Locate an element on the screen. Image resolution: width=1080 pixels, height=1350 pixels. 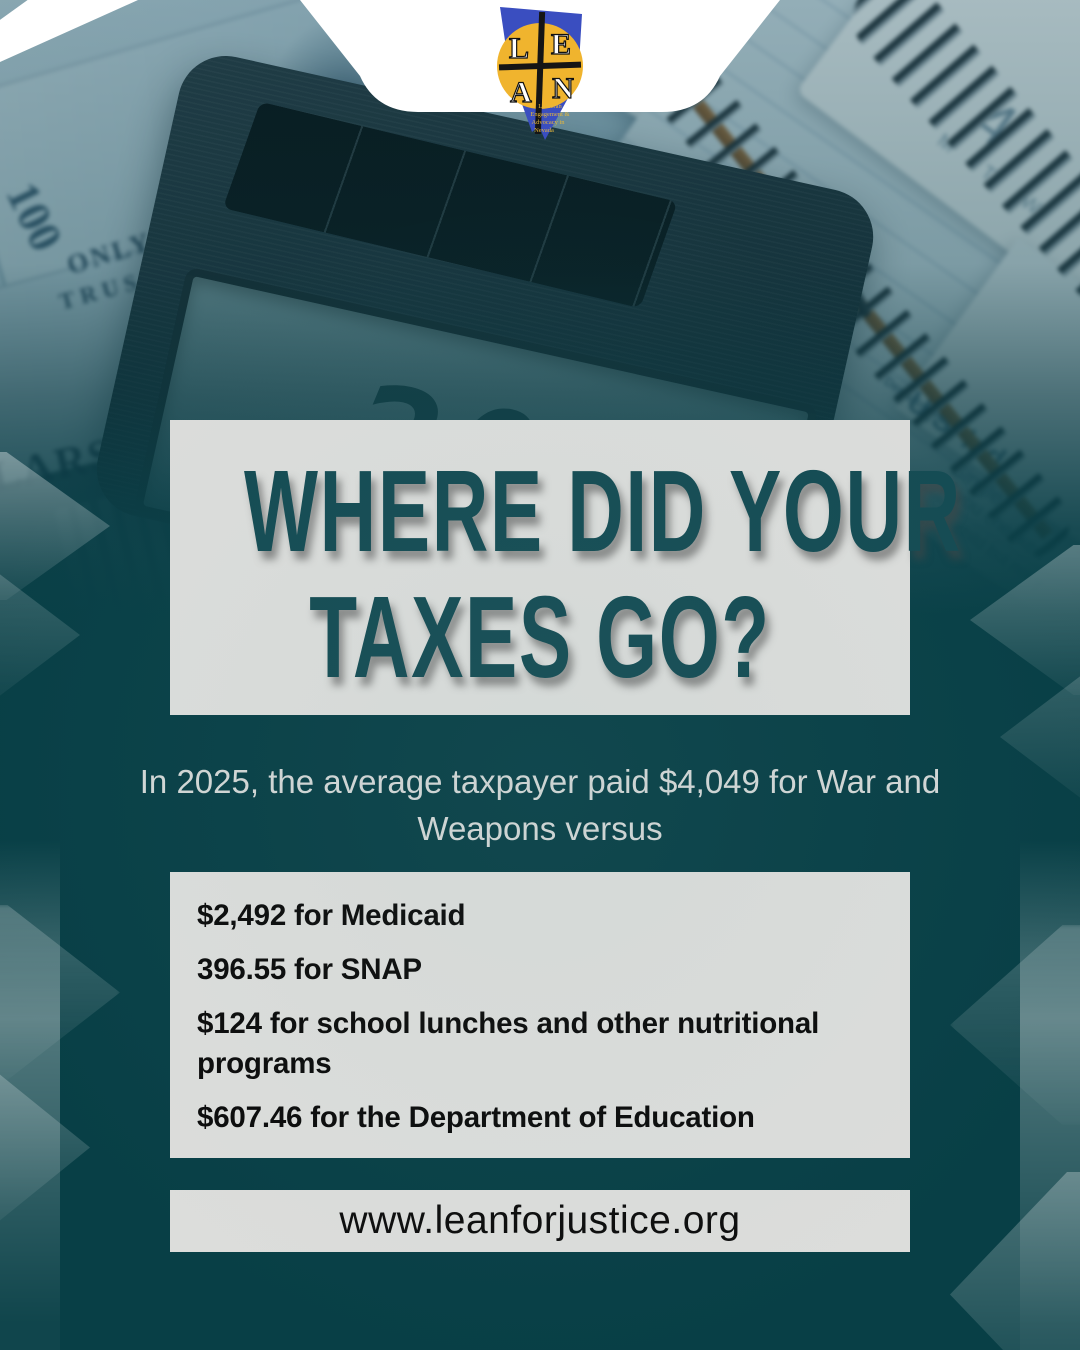
title-line-1: WHERE DID YOUR is located at coordinates (603, 511).